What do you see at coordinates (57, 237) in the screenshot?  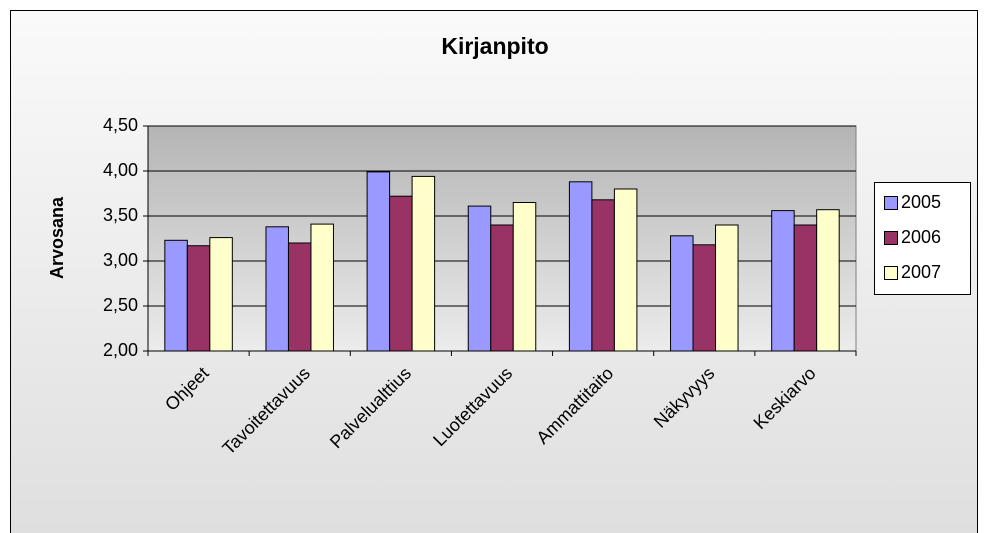 I see `y-axis-title: Arvosana` at bounding box center [57, 237].